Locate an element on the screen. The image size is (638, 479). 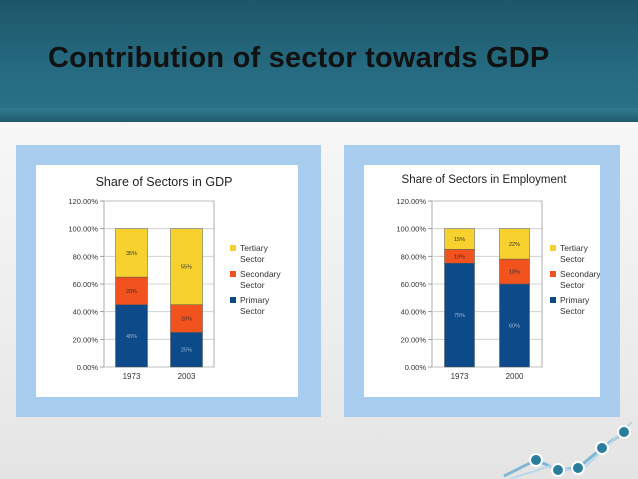
data-label: 10% is located at coordinates (459, 257).